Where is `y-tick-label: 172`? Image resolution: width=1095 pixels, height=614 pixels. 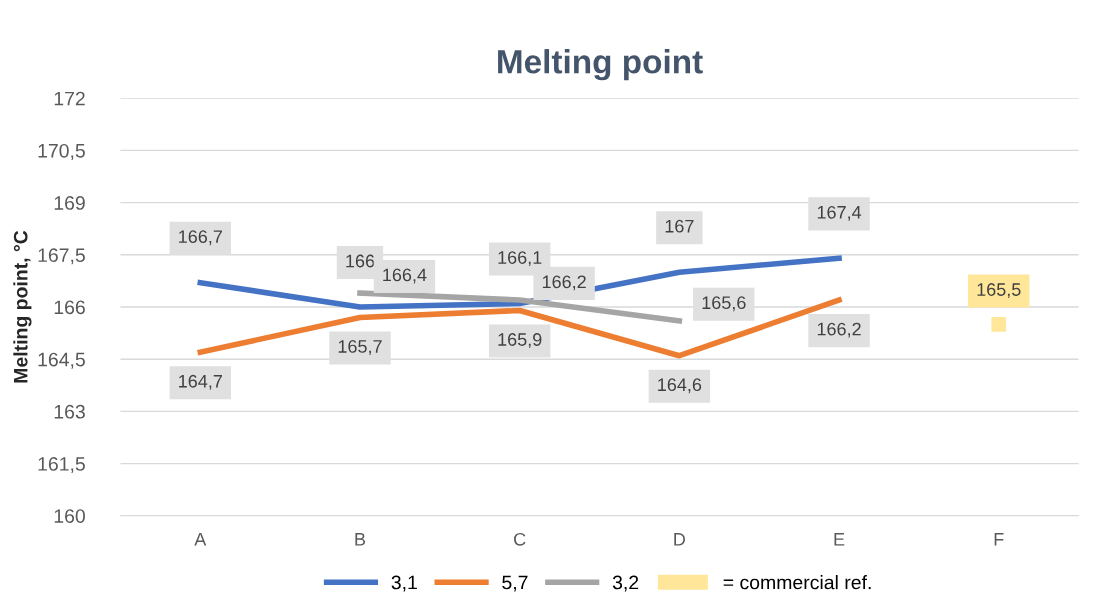 y-tick-label: 172 is located at coordinates (69, 98).